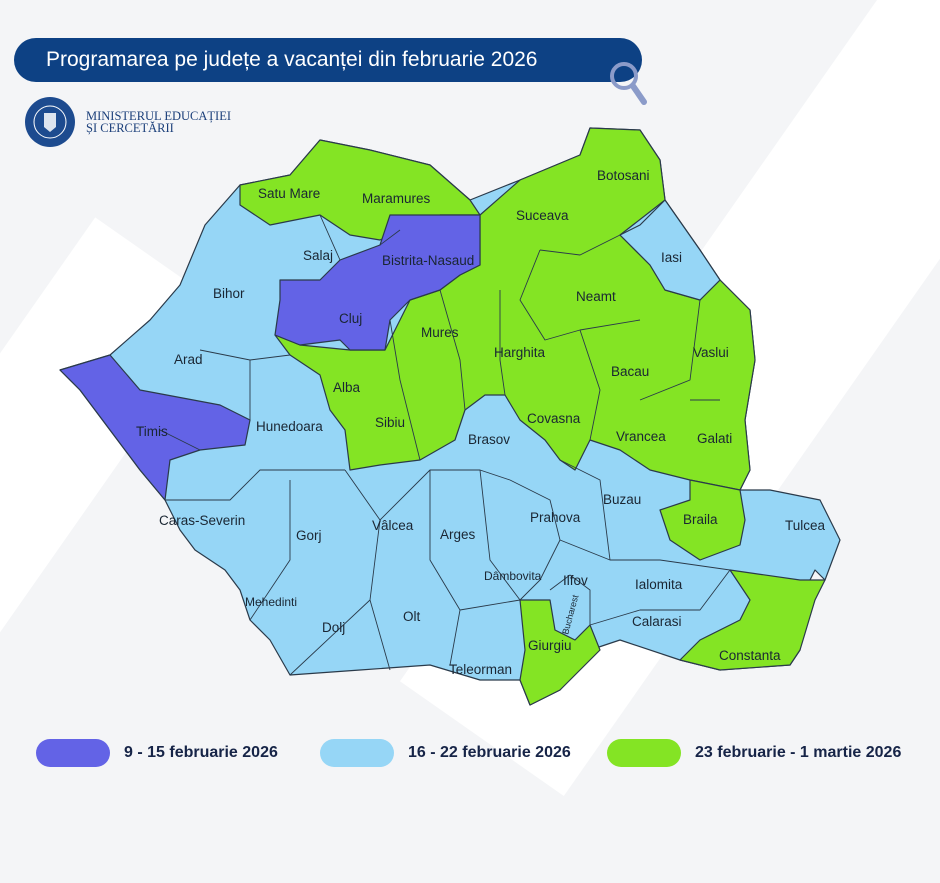 This screenshot has width=940, height=883. Describe the element at coordinates (622, 499) in the screenshot. I see `label-buzau: Buzau` at that location.